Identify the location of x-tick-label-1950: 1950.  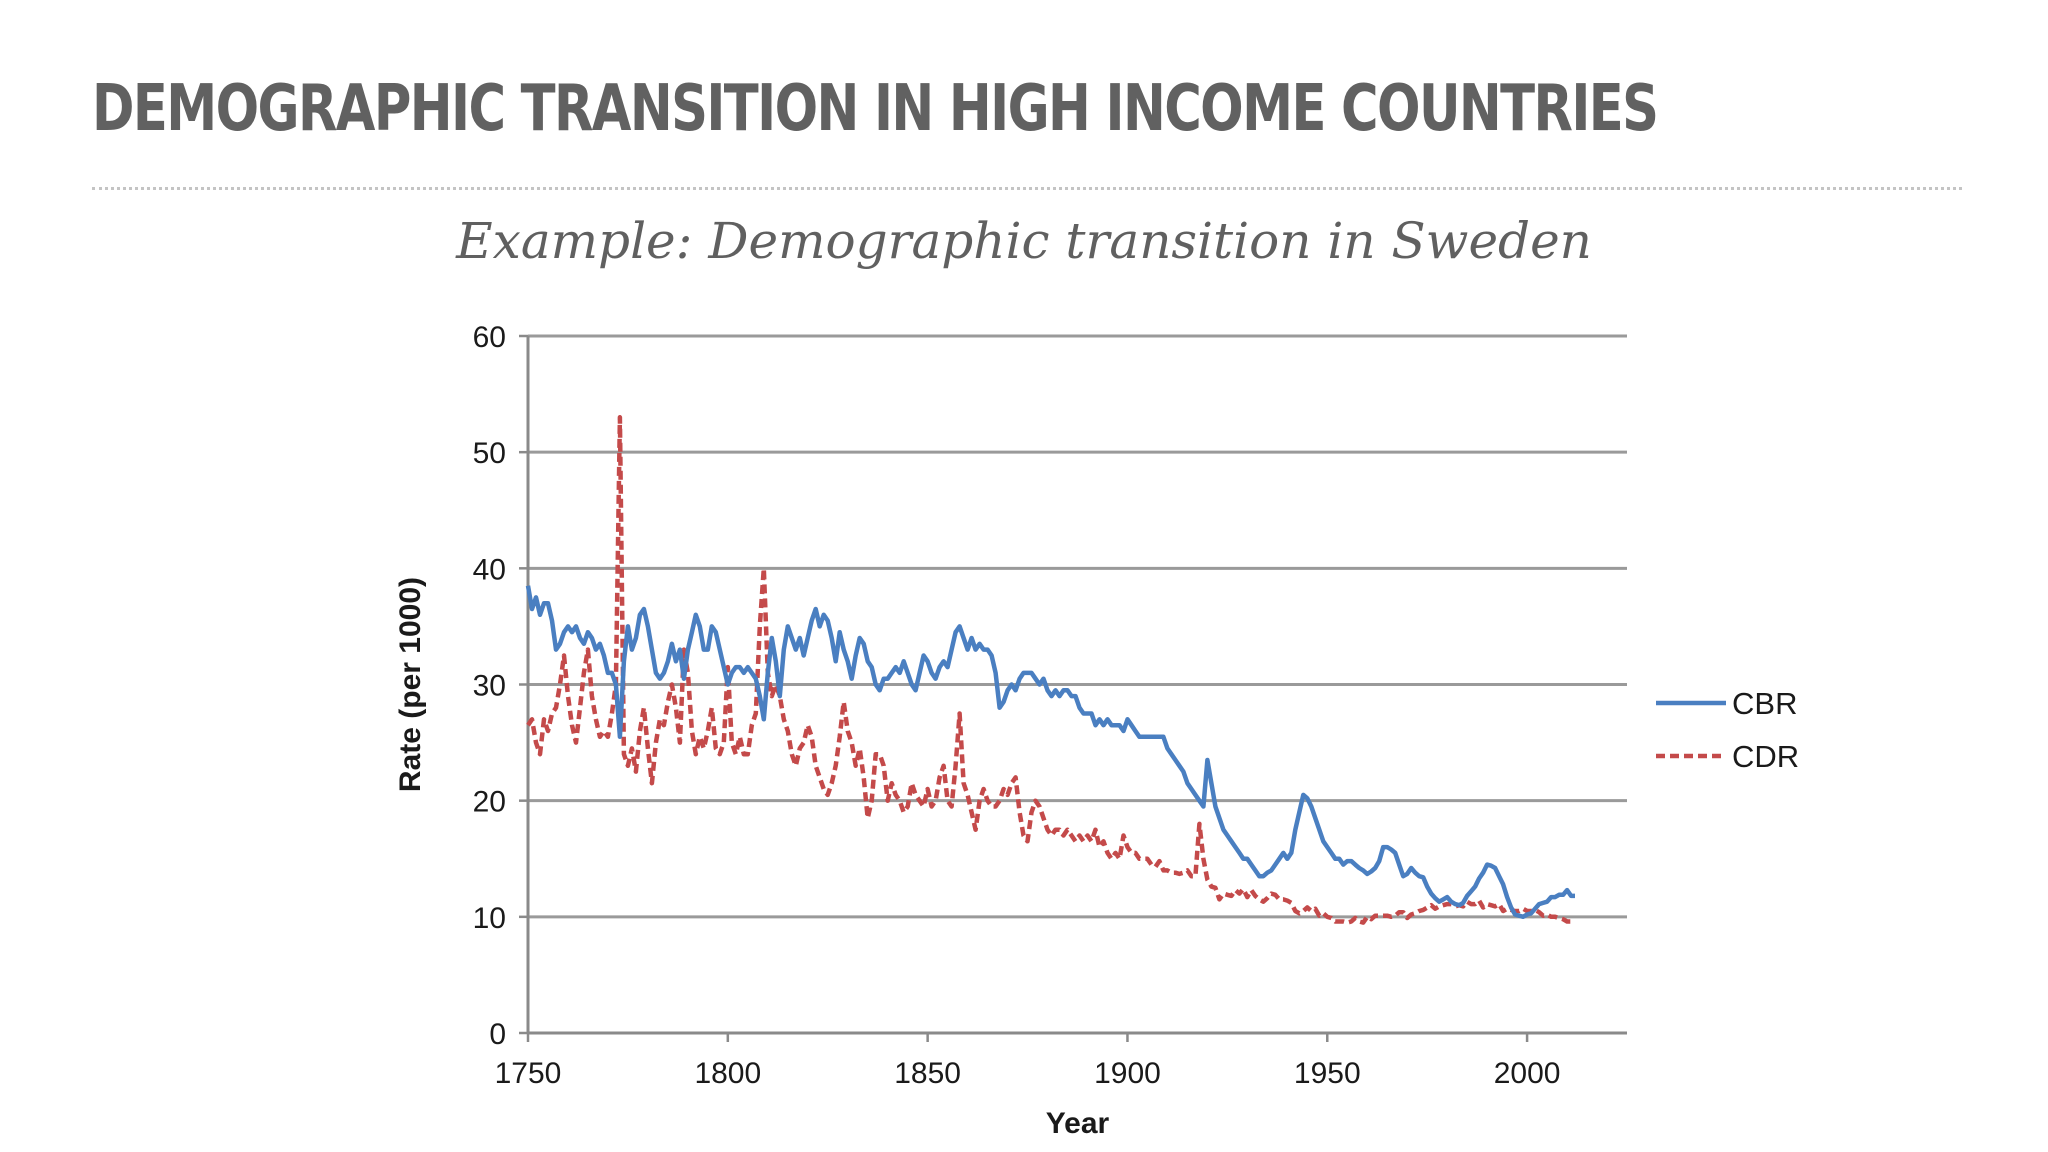
(1327, 1073).